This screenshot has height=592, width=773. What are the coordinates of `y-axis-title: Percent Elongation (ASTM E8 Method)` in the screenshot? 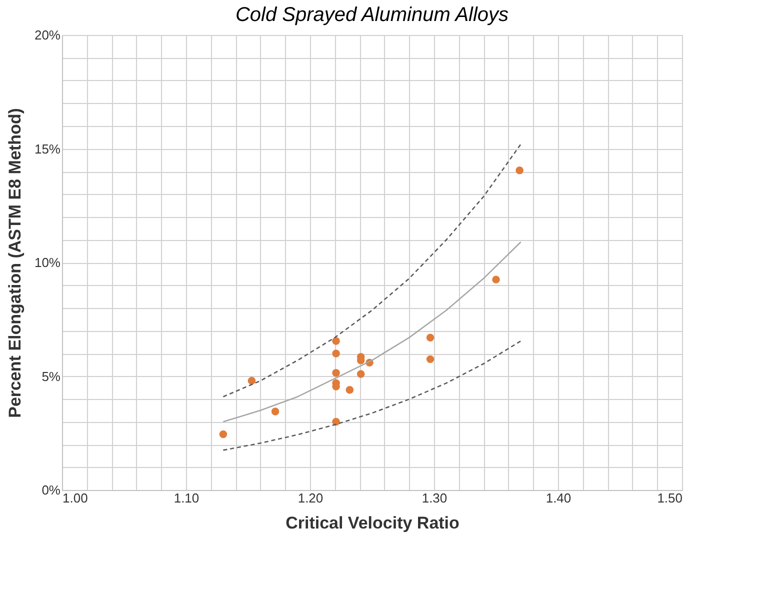 It's located at (14, 263).